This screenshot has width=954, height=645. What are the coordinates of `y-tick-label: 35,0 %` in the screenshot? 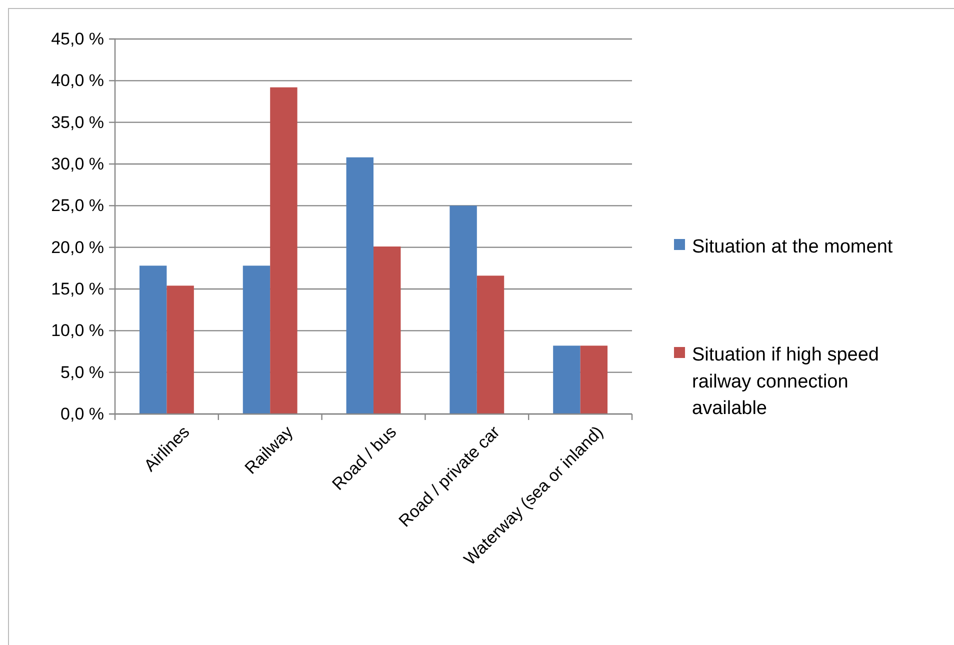 It's located at (77, 122).